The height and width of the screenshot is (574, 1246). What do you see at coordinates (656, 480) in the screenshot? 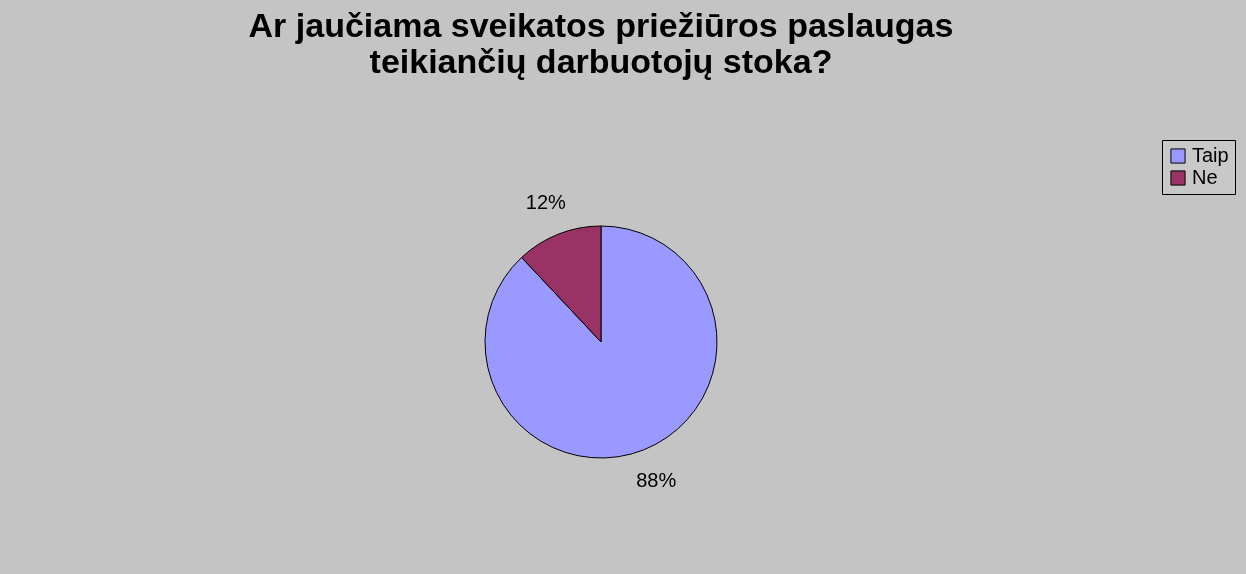
I see `data-label: 88%` at bounding box center [656, 480].